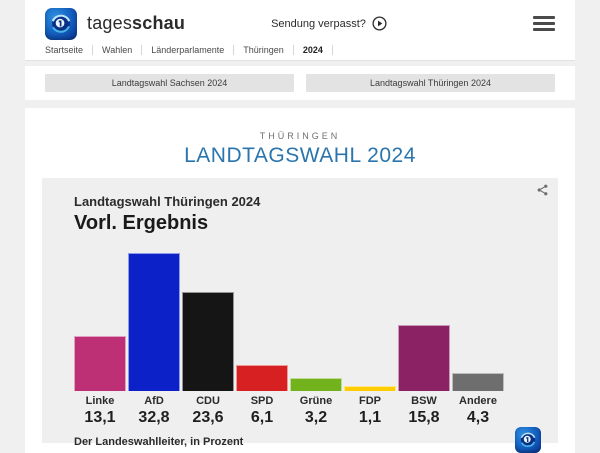  What do you see at coordinates (313, 49) in the screenshot?
I see `breadcrumb-2024: 2024` at bounding box center [313, 49].